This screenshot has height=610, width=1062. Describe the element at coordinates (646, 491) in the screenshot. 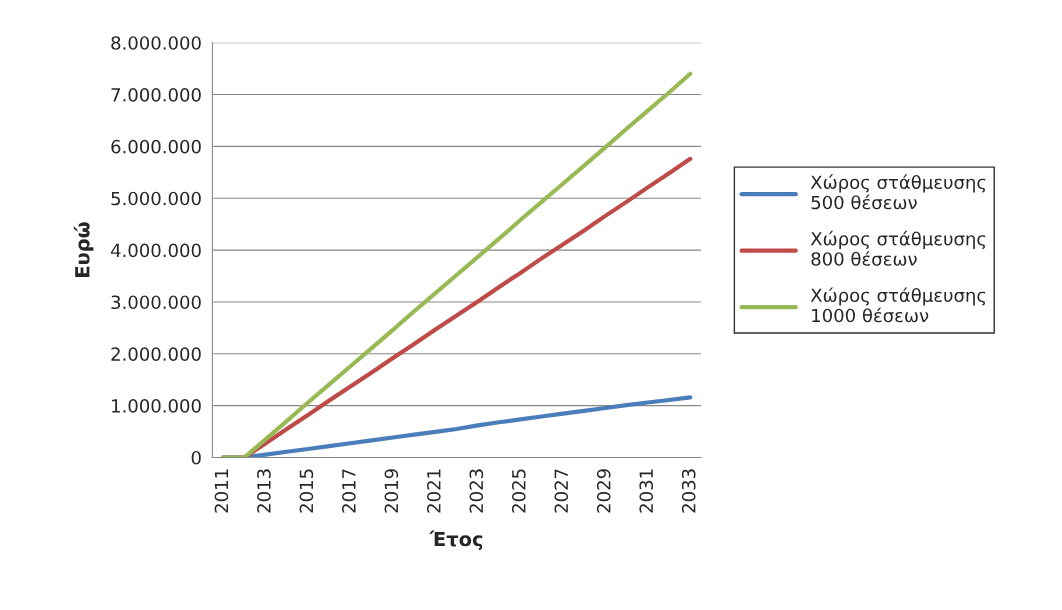

I see `x-tick-label: 2031` at that location.